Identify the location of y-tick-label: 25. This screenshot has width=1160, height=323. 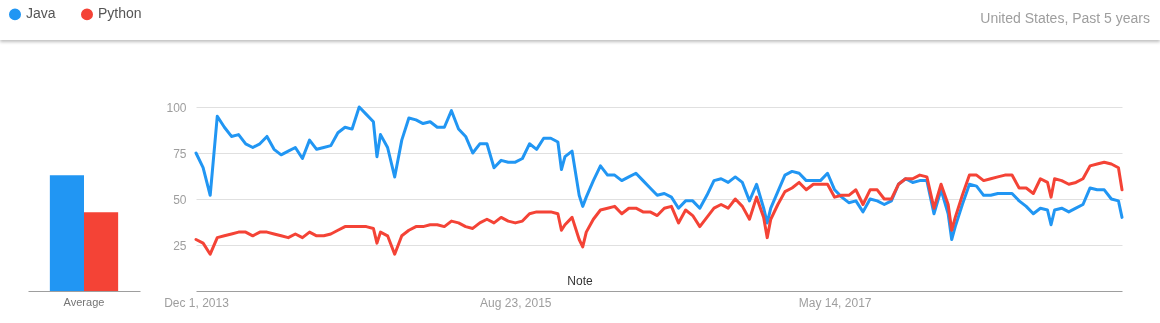
(180, 245).